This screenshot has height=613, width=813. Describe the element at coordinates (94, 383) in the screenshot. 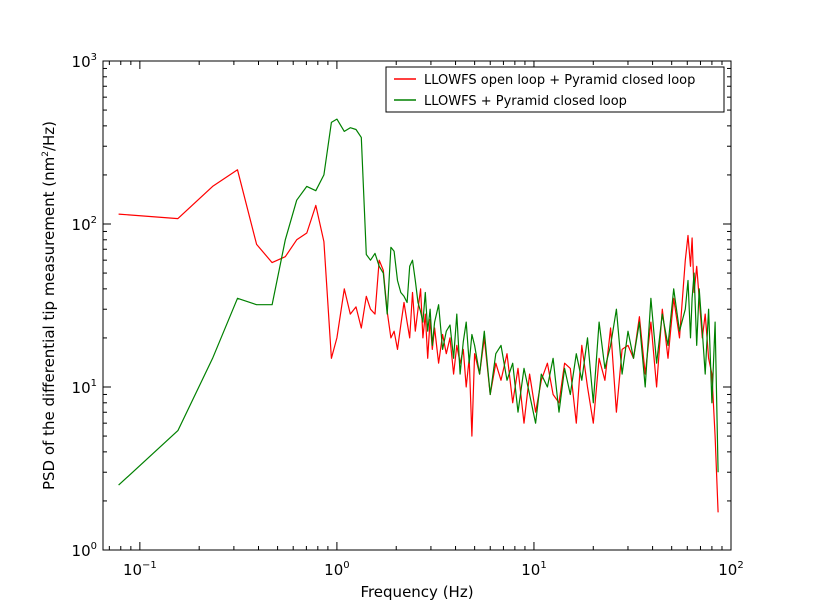

I see `y-tick-label-exp: 1` at that location.